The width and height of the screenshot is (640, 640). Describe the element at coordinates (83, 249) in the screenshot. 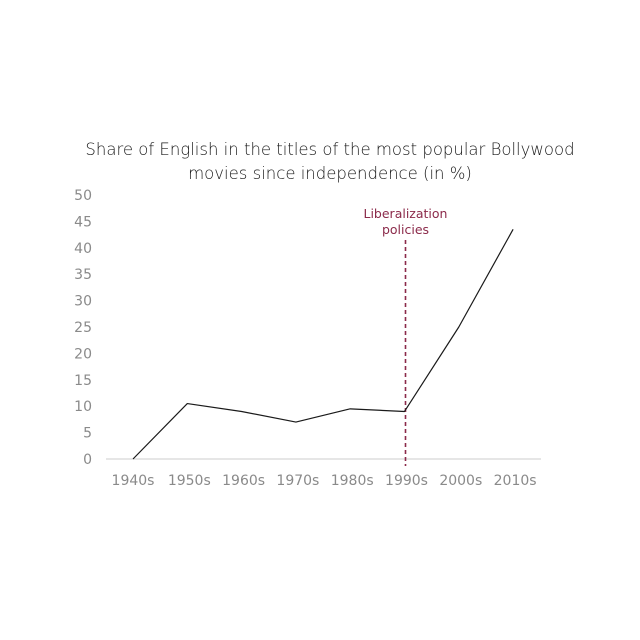

I see `y-tick-label-40: 40` at that location.